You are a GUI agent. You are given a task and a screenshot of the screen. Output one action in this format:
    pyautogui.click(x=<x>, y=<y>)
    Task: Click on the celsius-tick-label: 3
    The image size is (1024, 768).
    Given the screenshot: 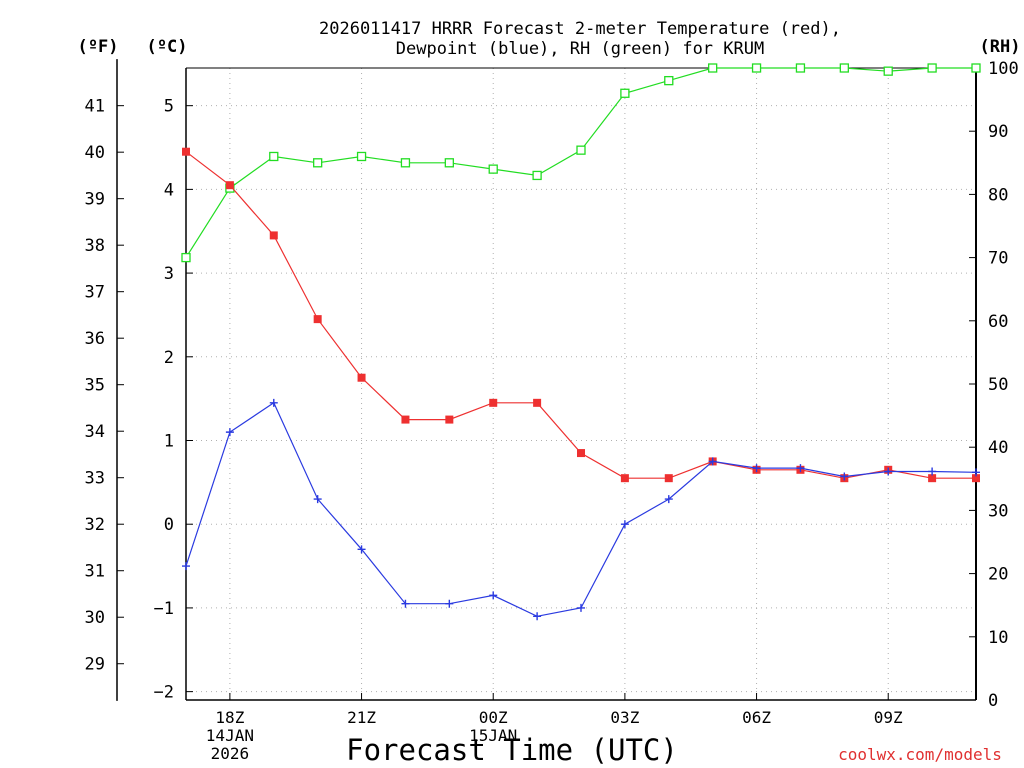 What is the action you would take?
    pyautogui.click(x=169, y=274)
    